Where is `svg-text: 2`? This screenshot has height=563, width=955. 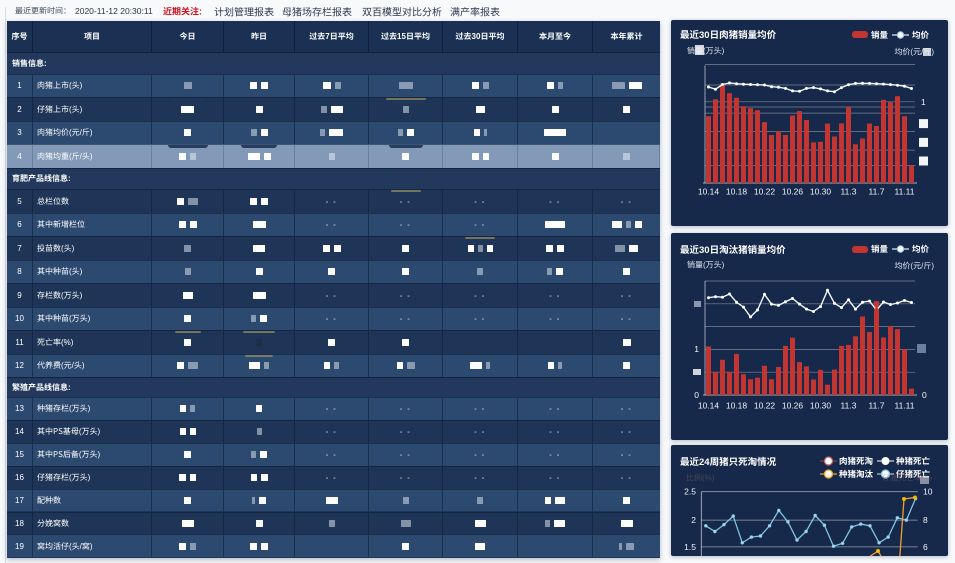 svg-text: 2 is located at coordinates (693, 520).